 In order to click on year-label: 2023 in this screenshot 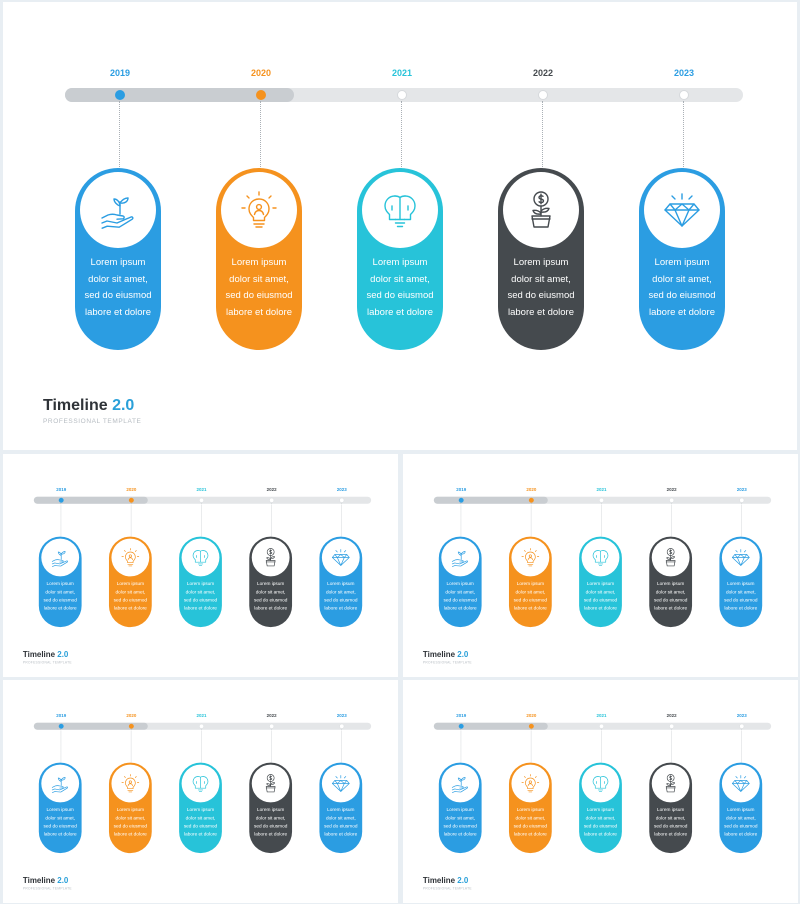, I will do `click(684, 73)`.